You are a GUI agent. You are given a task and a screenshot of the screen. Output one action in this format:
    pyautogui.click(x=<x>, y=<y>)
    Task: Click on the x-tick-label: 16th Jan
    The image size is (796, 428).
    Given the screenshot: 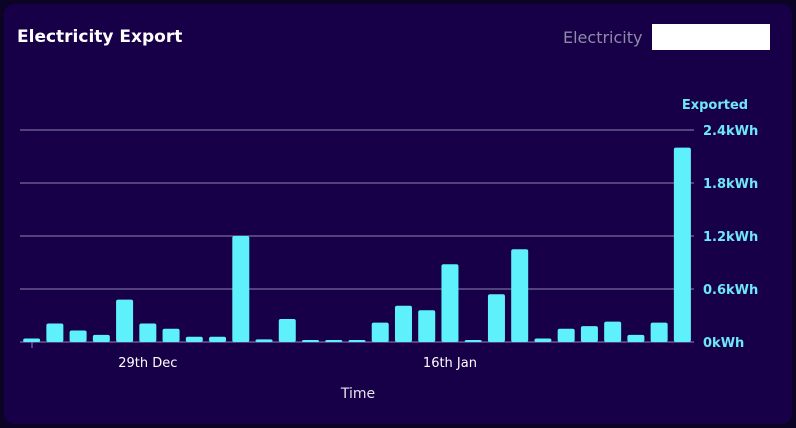 What is the action you would take?
    pyautogui.click(x=450, y=363)
    